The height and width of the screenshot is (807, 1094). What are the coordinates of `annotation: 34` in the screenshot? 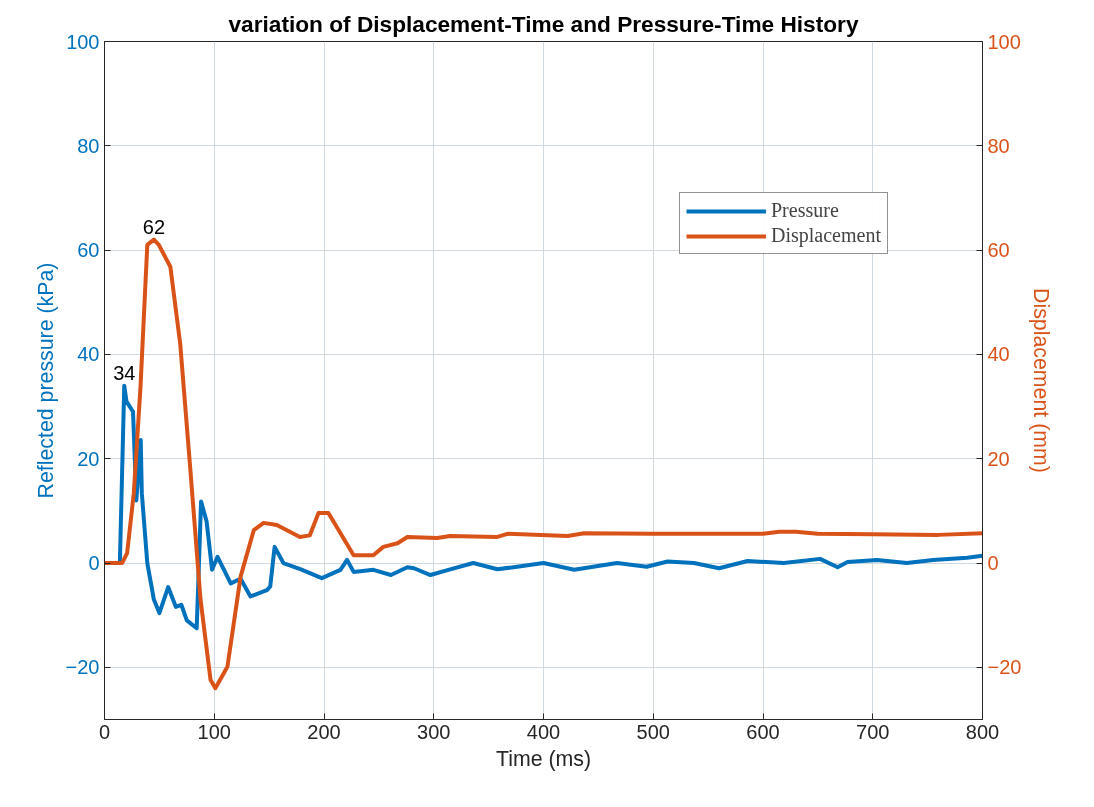 It's located at (124, 372).